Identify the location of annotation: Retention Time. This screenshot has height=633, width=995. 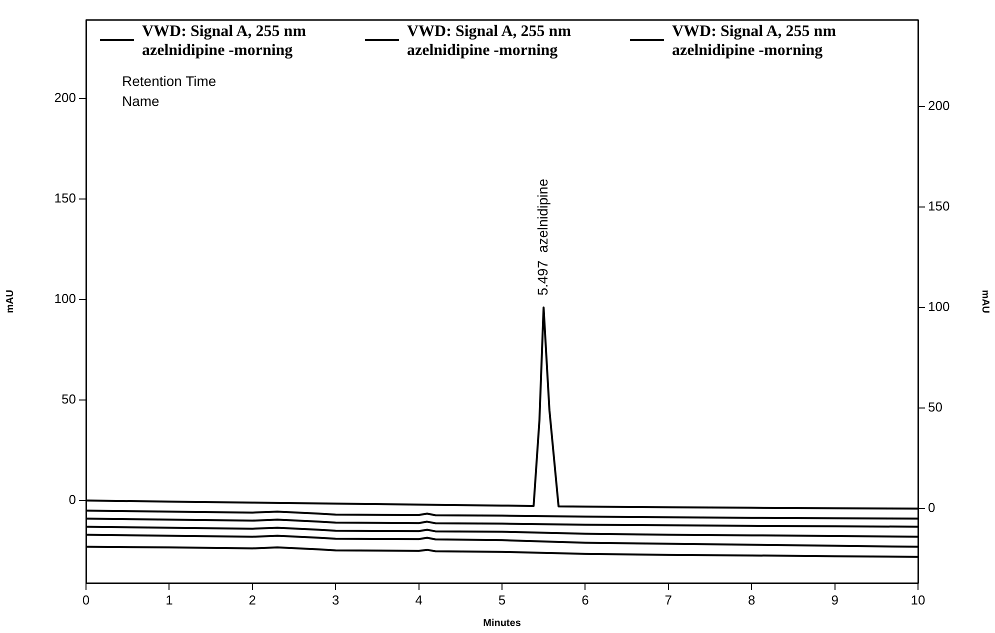
(169, 81).